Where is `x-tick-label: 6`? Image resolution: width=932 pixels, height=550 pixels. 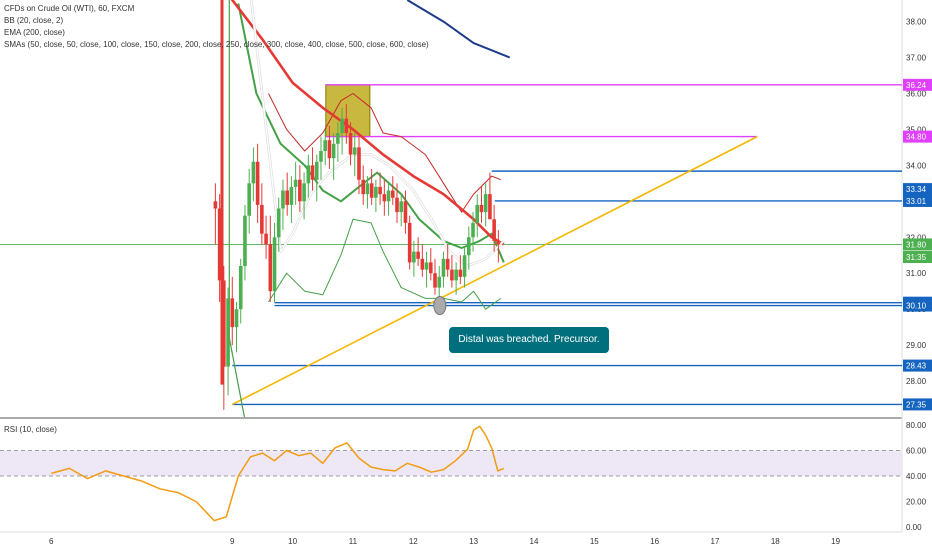 x-tick-label: 6 is located at coordinates (51, 541).